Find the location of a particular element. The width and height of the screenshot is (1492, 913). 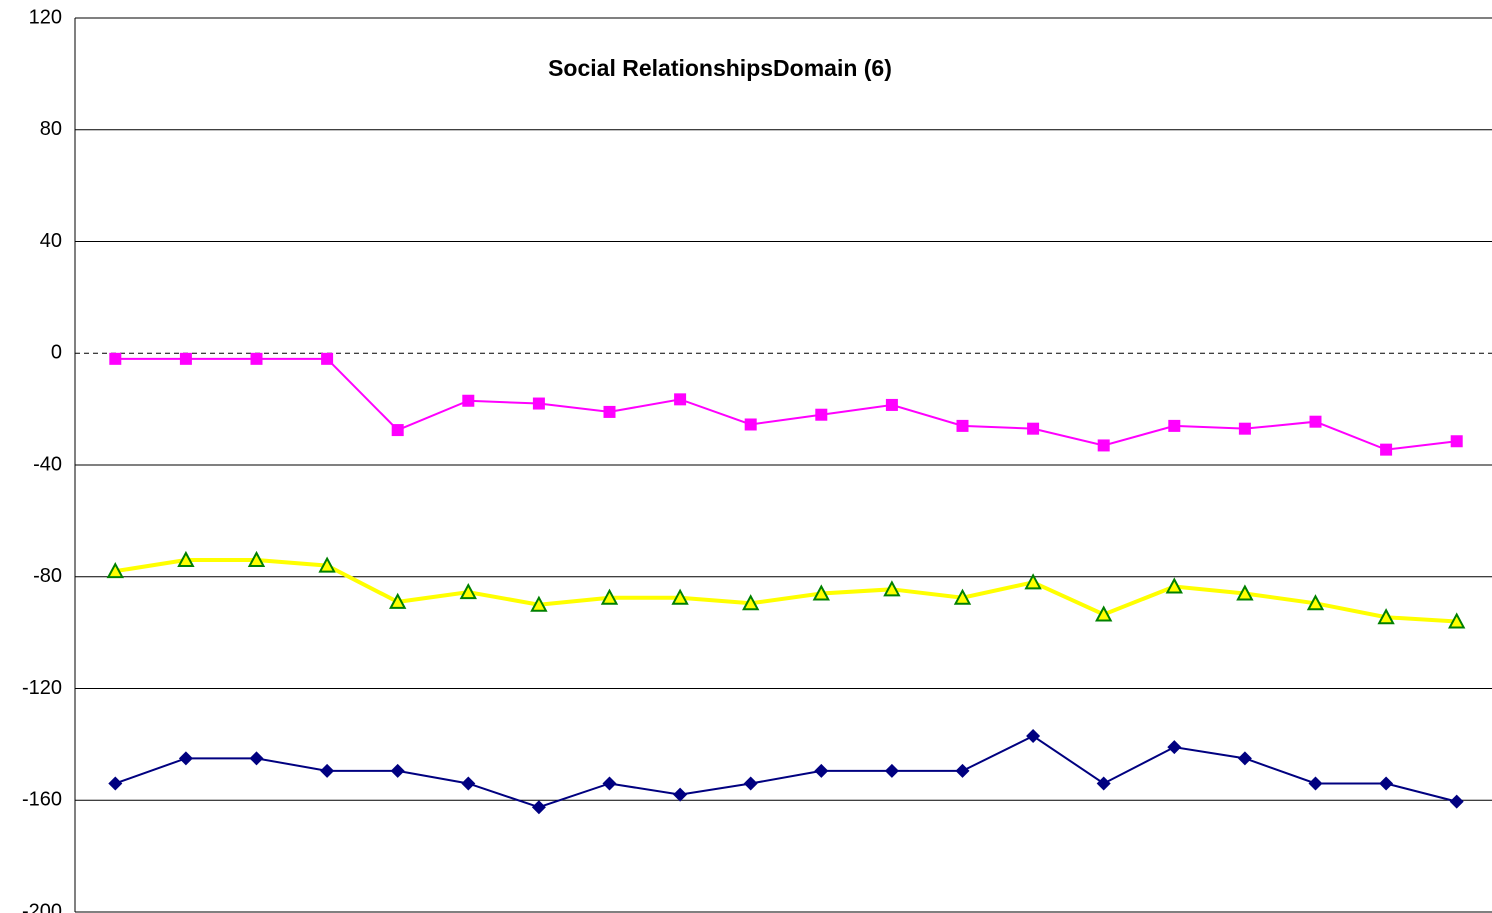

y-tick-label: -40 is located at coordinates (47, 464).